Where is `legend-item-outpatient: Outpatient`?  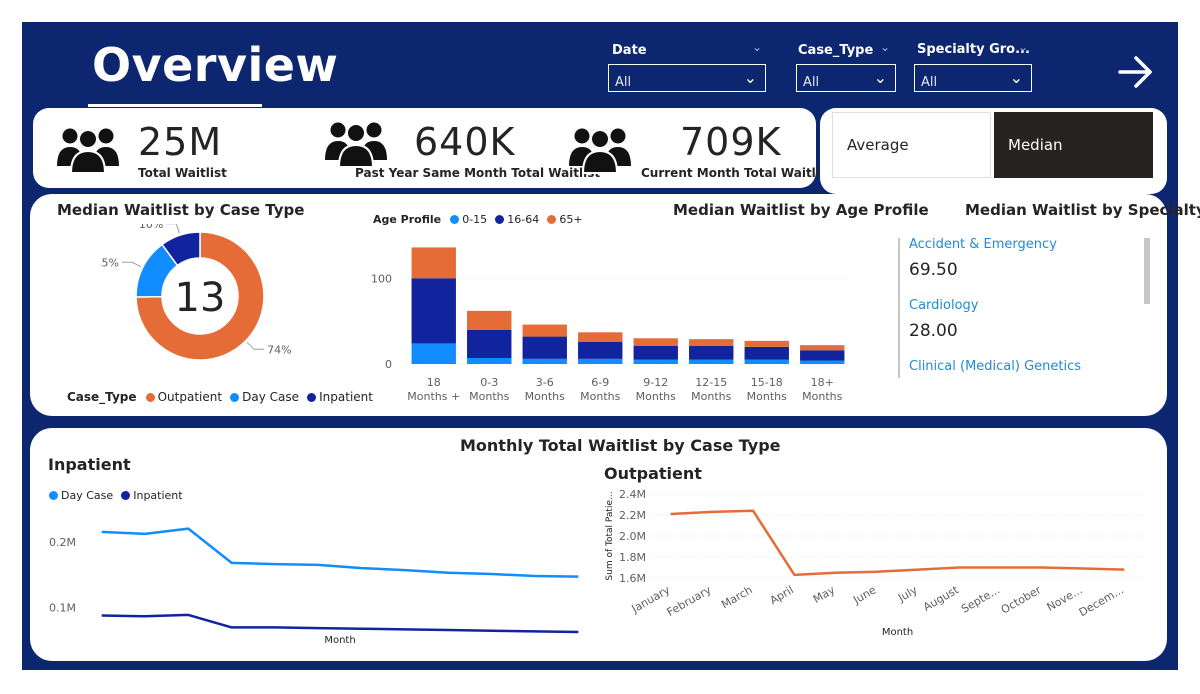 legend-item-outpatient: Outpatient is located at coordinates (184, 397).